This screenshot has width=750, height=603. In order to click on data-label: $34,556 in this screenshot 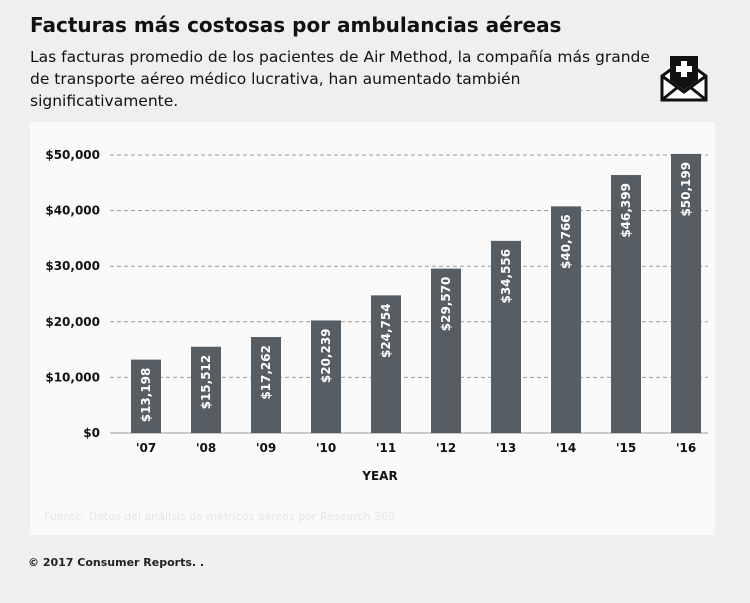, I will do `click(506, 276)`.